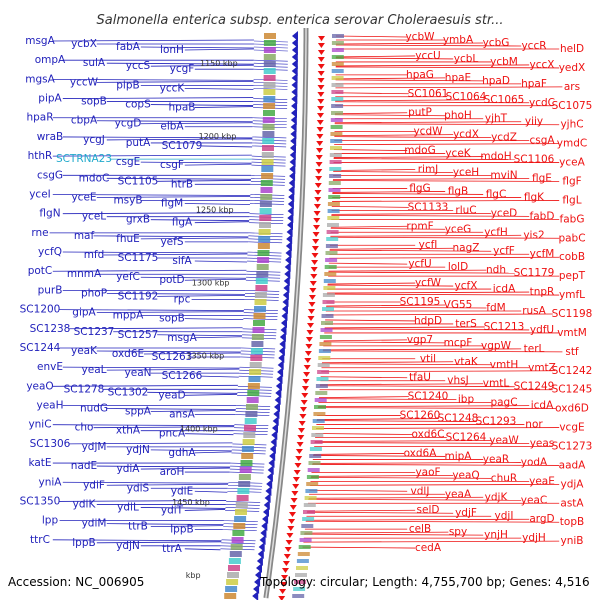 The image size is (600, 600). I want to click on gene-label-right: ycfM, so click(542, 254).